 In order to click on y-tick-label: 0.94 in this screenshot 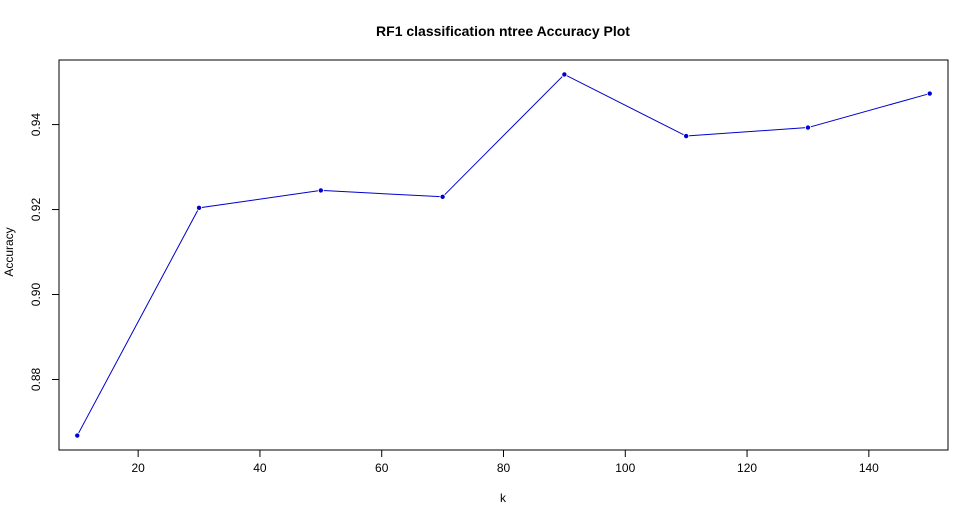, I will do `click(36, 125)`.